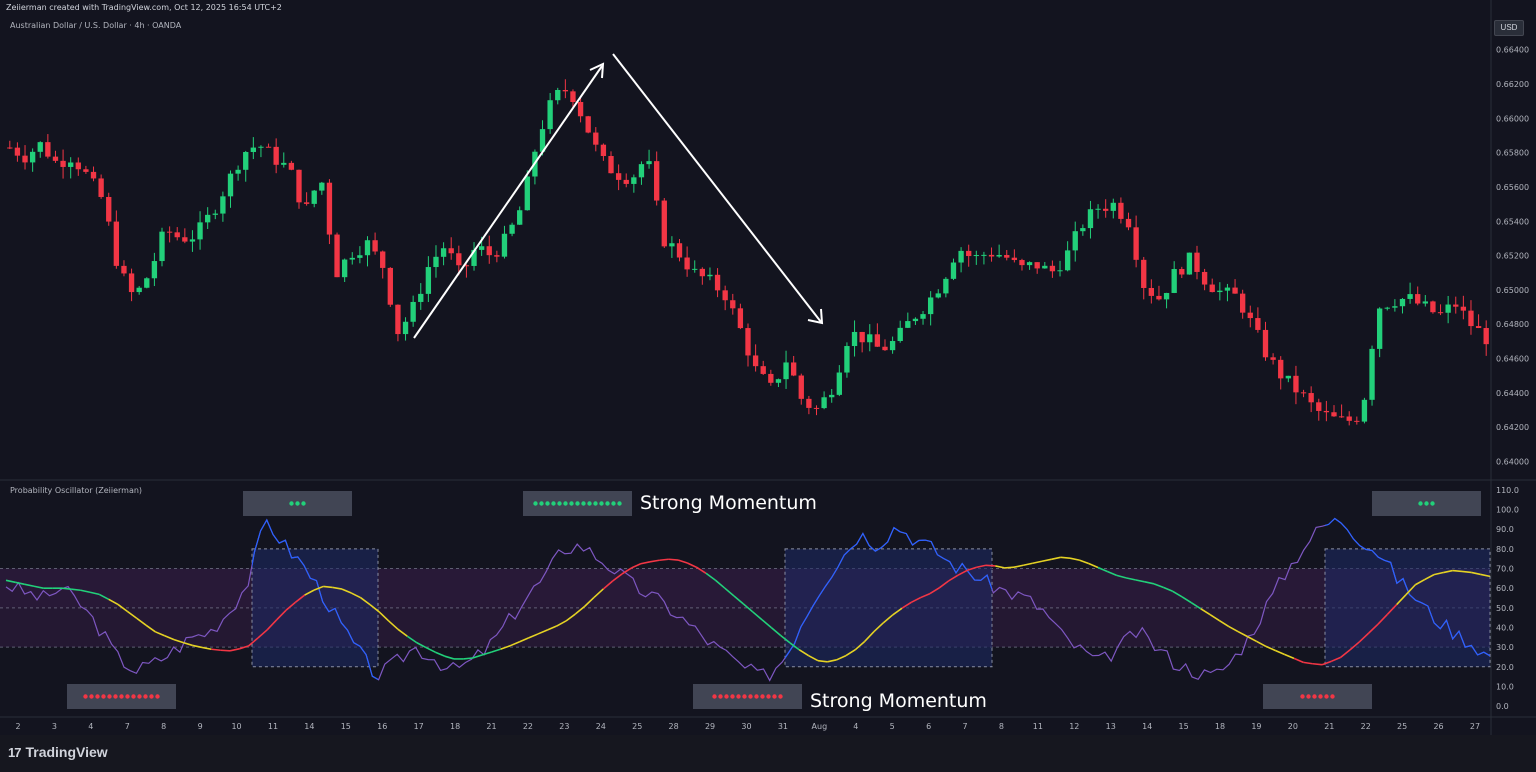 This screenshot has height=772, width=1536. Describe the element at coordinates (1509, 28) in the screenshot. I see `currency-badge: USD` at that location.